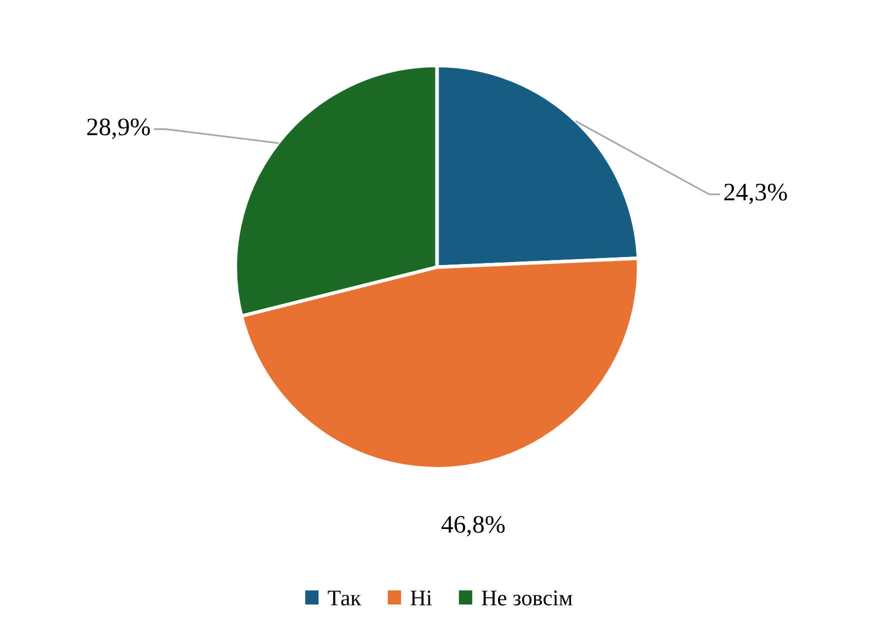  What do you see at coordinates (118, 128) in the screenshot?
I see `data-label: 28,9%` at bounding box center [118, 128].